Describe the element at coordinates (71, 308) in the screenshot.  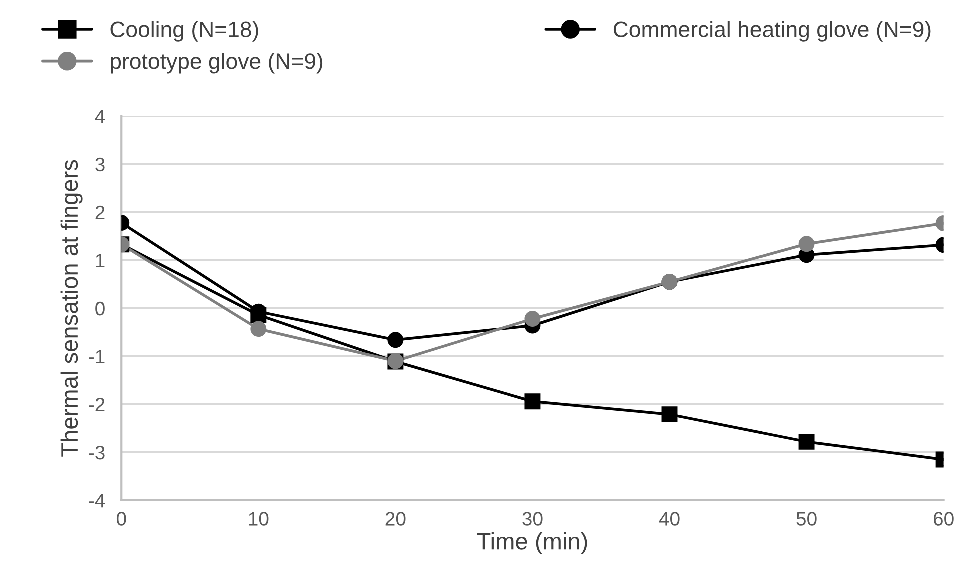
I see `y-axis-title: Thermal sensation at fingers` at that location.